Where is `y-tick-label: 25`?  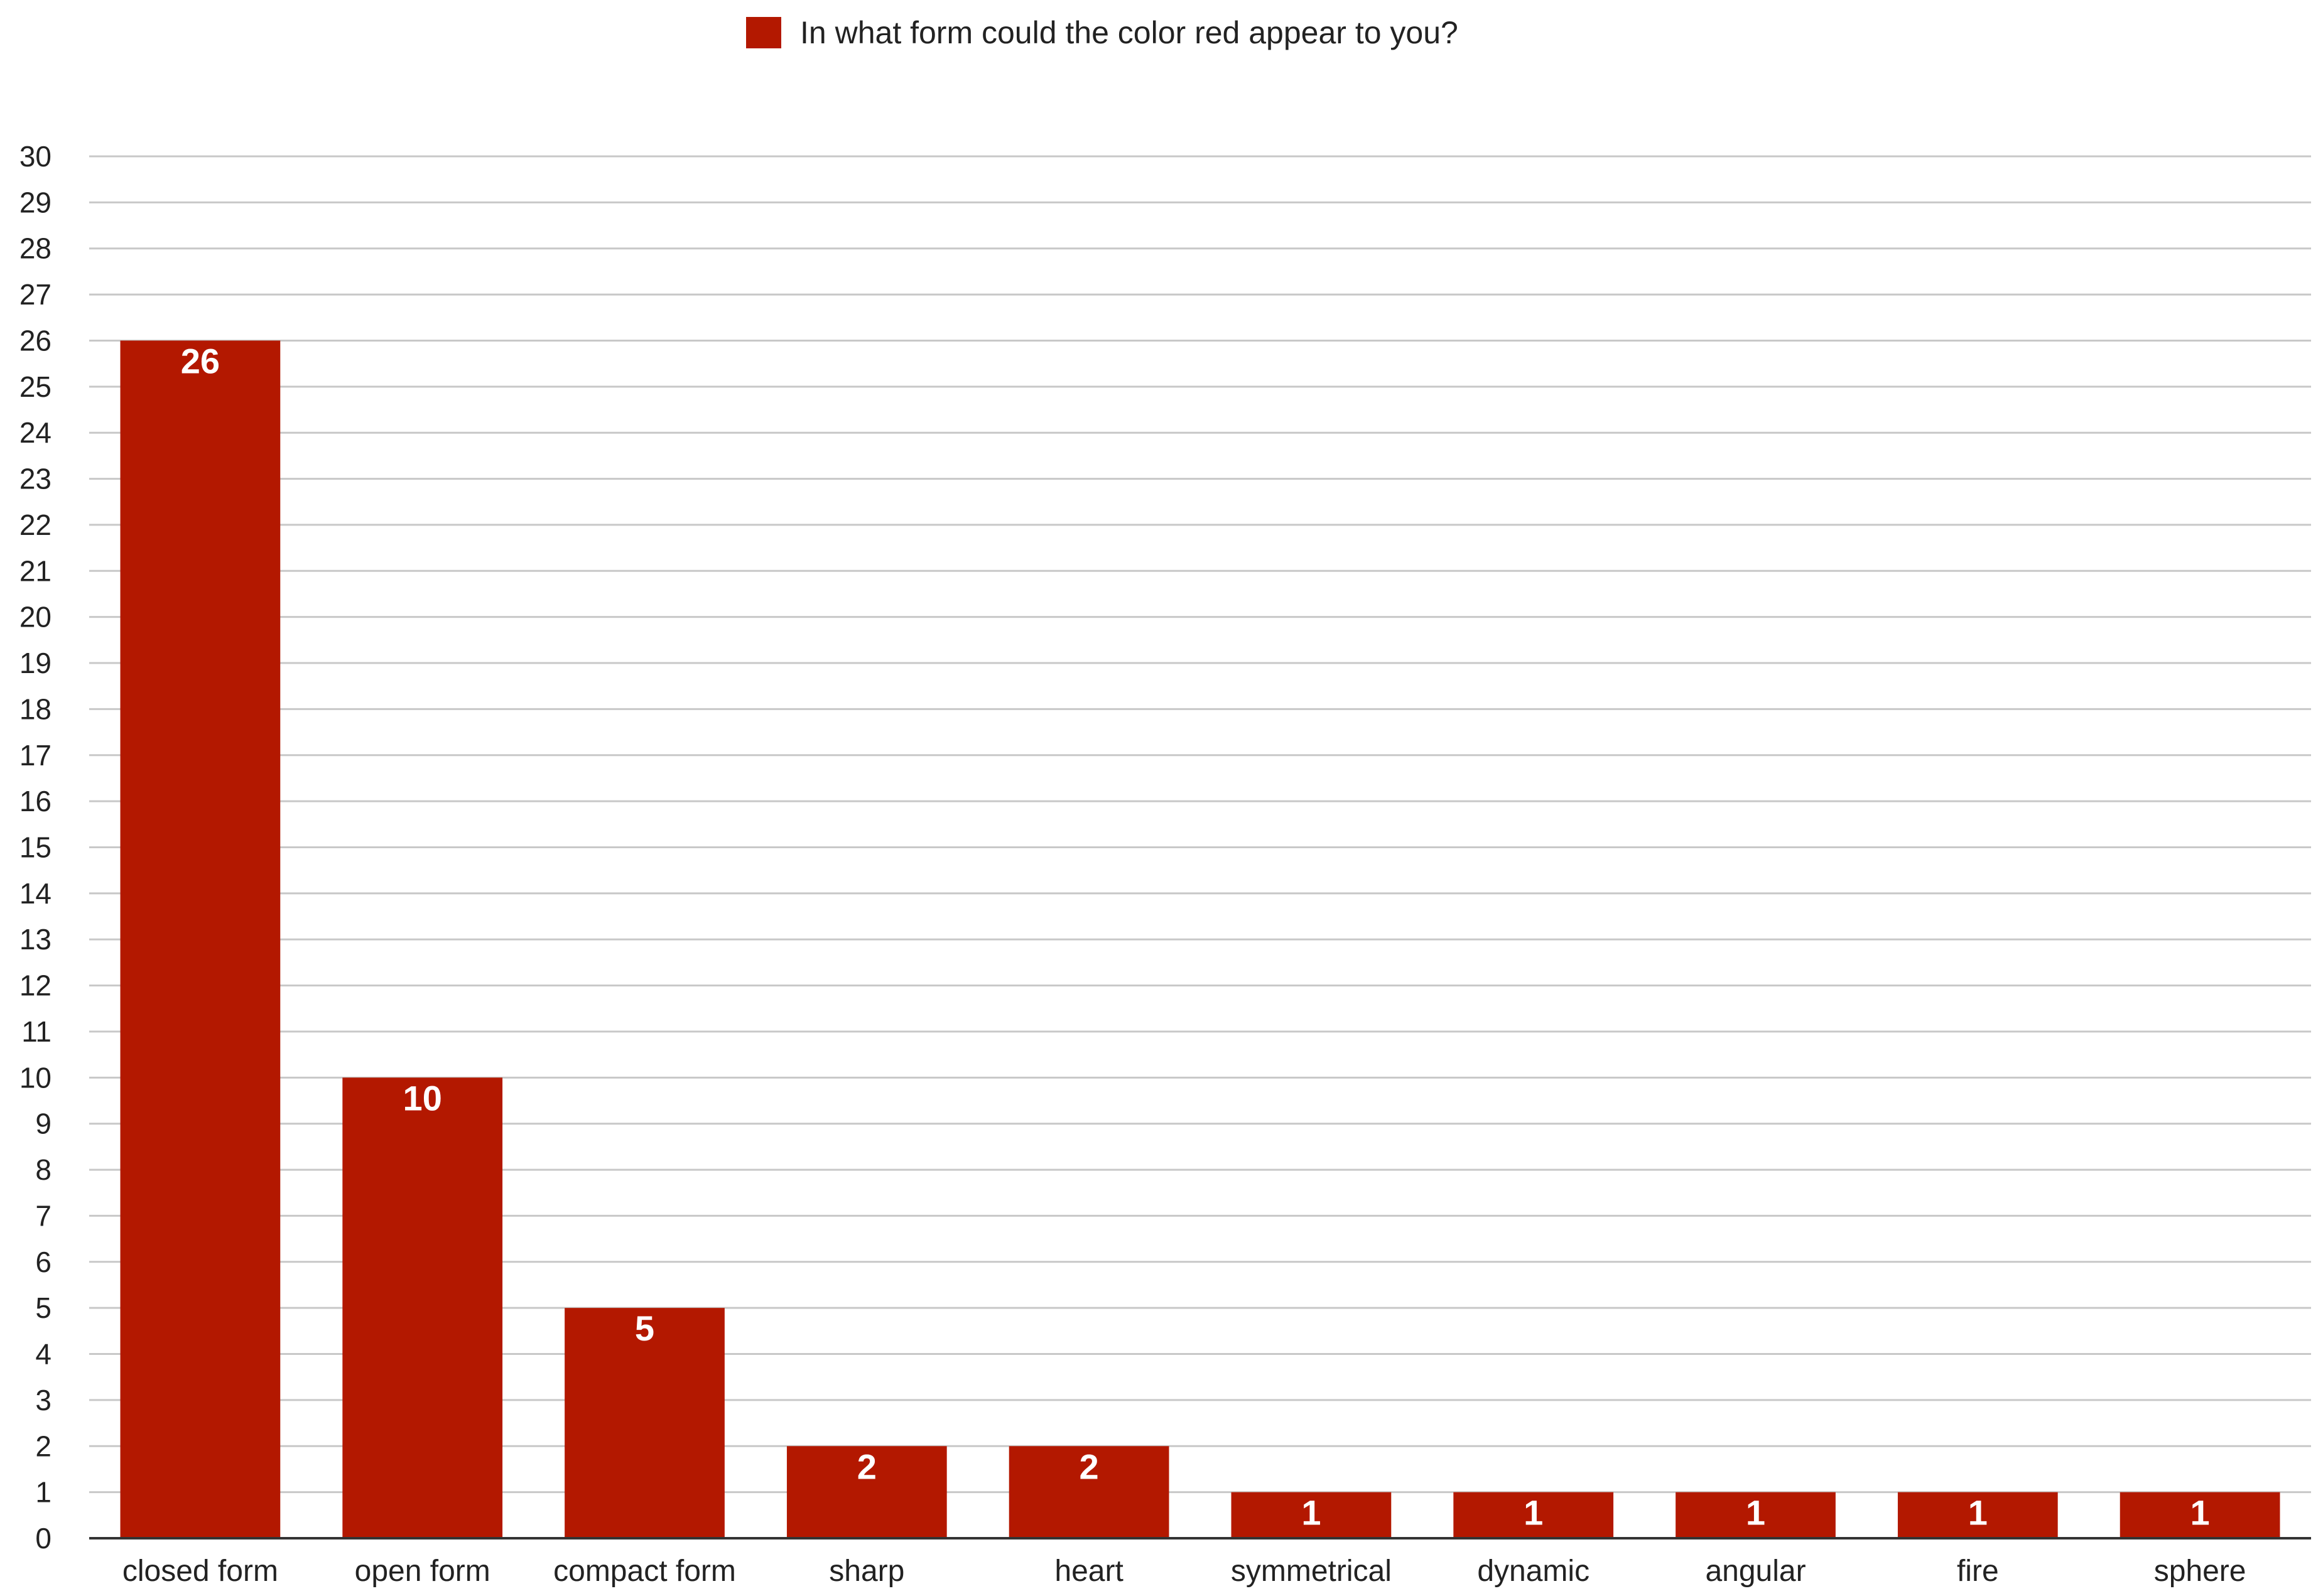 y-tick-label: 25 is located at coordinates (35, 386).